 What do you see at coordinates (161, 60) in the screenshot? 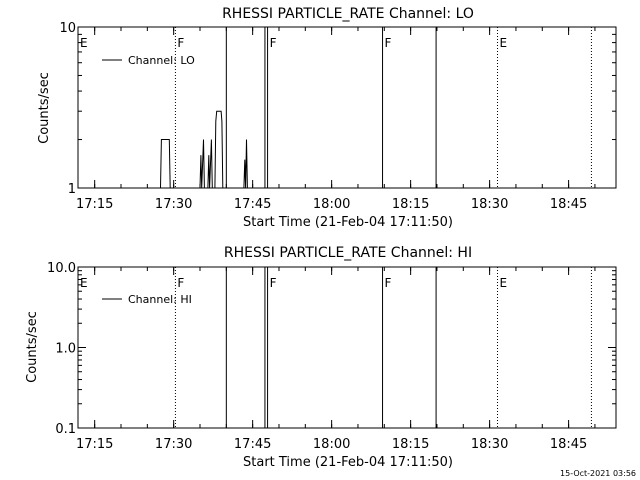
I see `lo-legend-label: Channel: LO` at bounding box center [161, 60].